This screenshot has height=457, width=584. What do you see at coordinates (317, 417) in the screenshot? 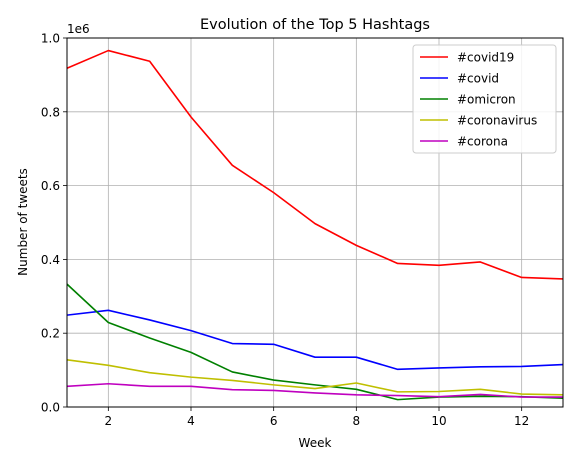
I see `x-axis: 2 4 6 8 10 12` at bounding box center [317, 417].